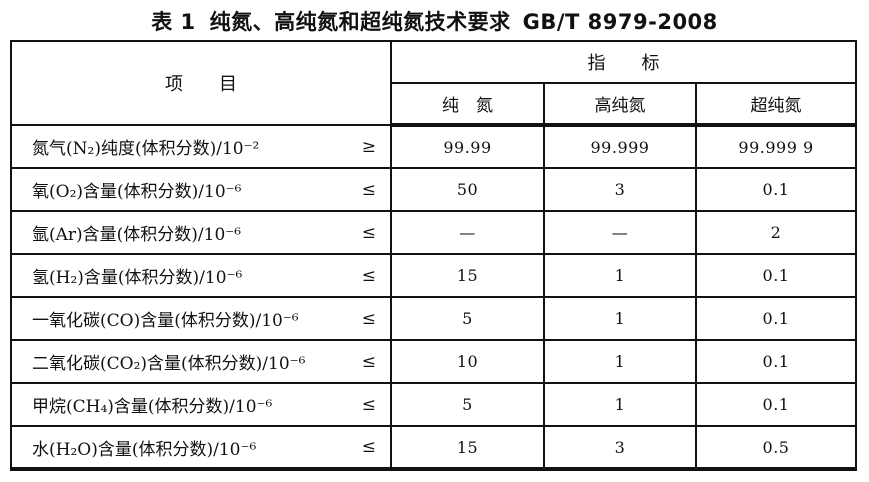  What do you see at coordinates (776, 146) in the screenshot?
I see `value-ultra-pure: 99.999 9` at bounding box center [776, 146].